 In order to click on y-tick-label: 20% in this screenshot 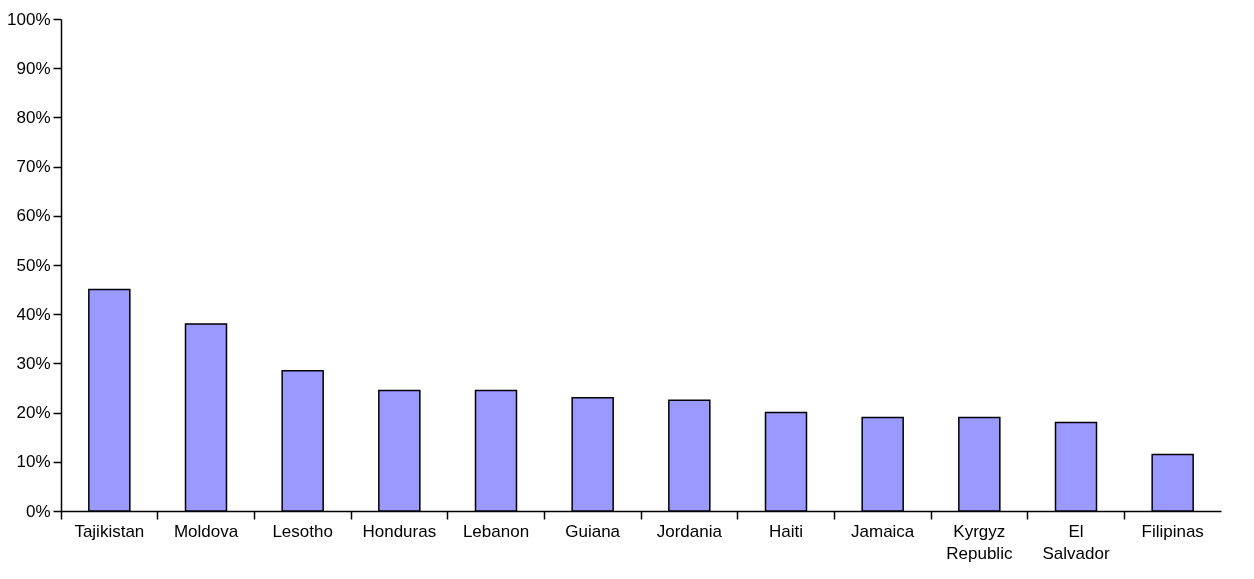, I will do `click(33, 413)`.